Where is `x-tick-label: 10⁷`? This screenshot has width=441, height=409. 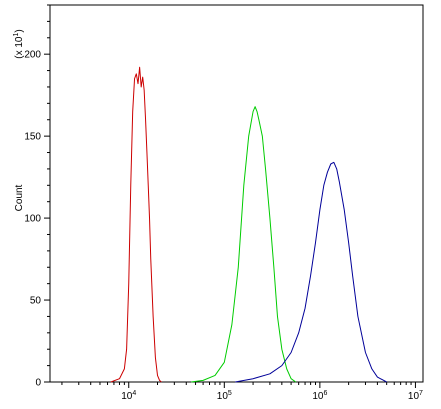
x-tick-label: 10⁷ is located at coordinates (415, 396).